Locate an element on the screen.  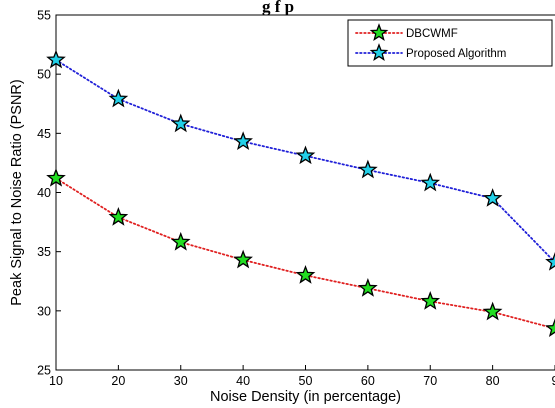
x-tick-label: 60 is located at coordinates (368, 381).